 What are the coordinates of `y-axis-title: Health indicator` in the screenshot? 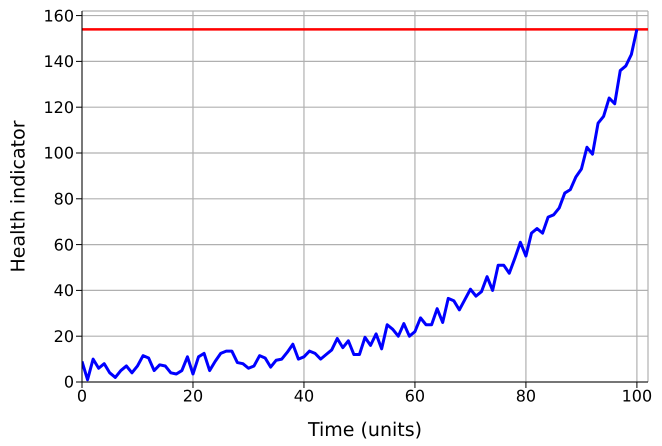 It's located at (19, 196).